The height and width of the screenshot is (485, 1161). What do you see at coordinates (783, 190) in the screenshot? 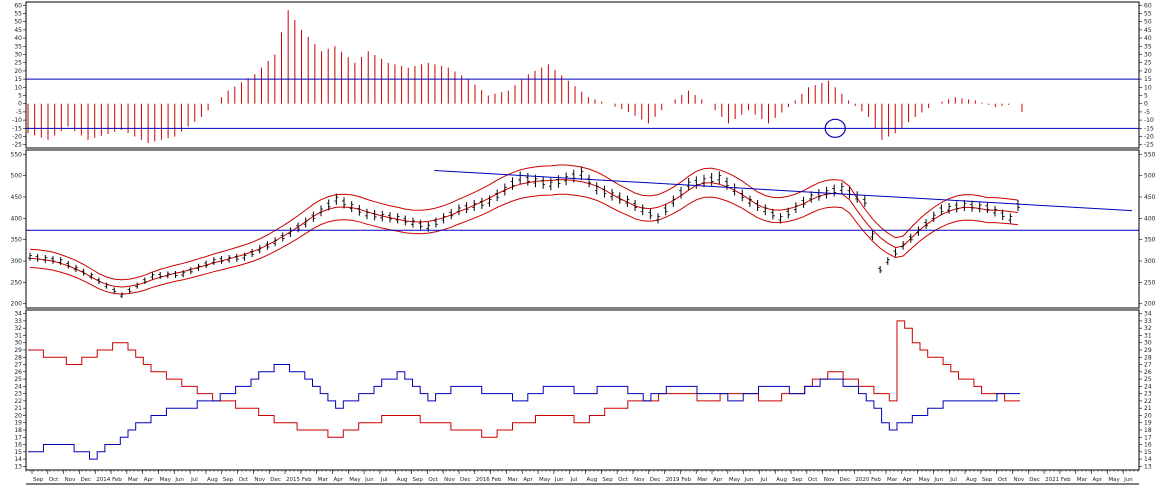
I see `resistance-trendline` at bounding box center [783, 190].